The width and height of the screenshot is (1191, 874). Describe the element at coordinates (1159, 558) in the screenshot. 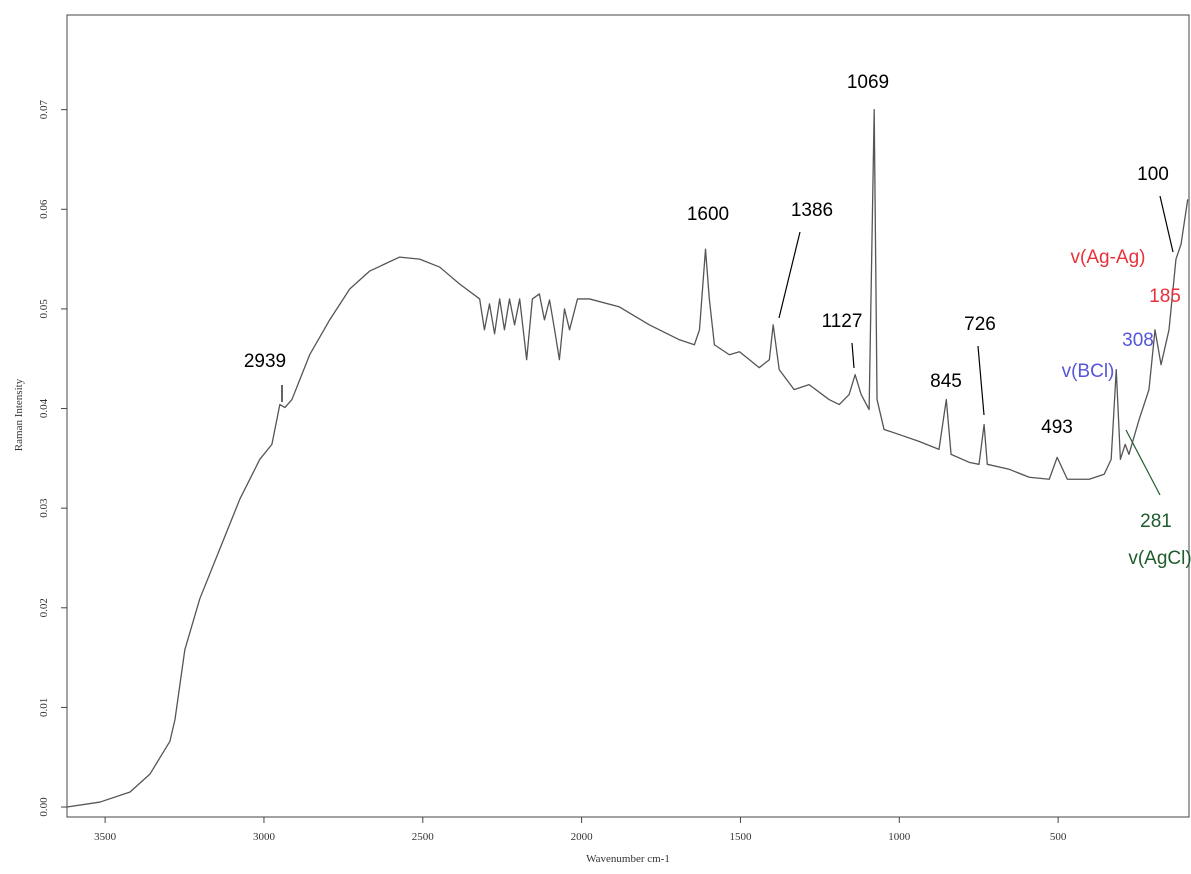

I see `annotation: v(AgCl)` at that location.